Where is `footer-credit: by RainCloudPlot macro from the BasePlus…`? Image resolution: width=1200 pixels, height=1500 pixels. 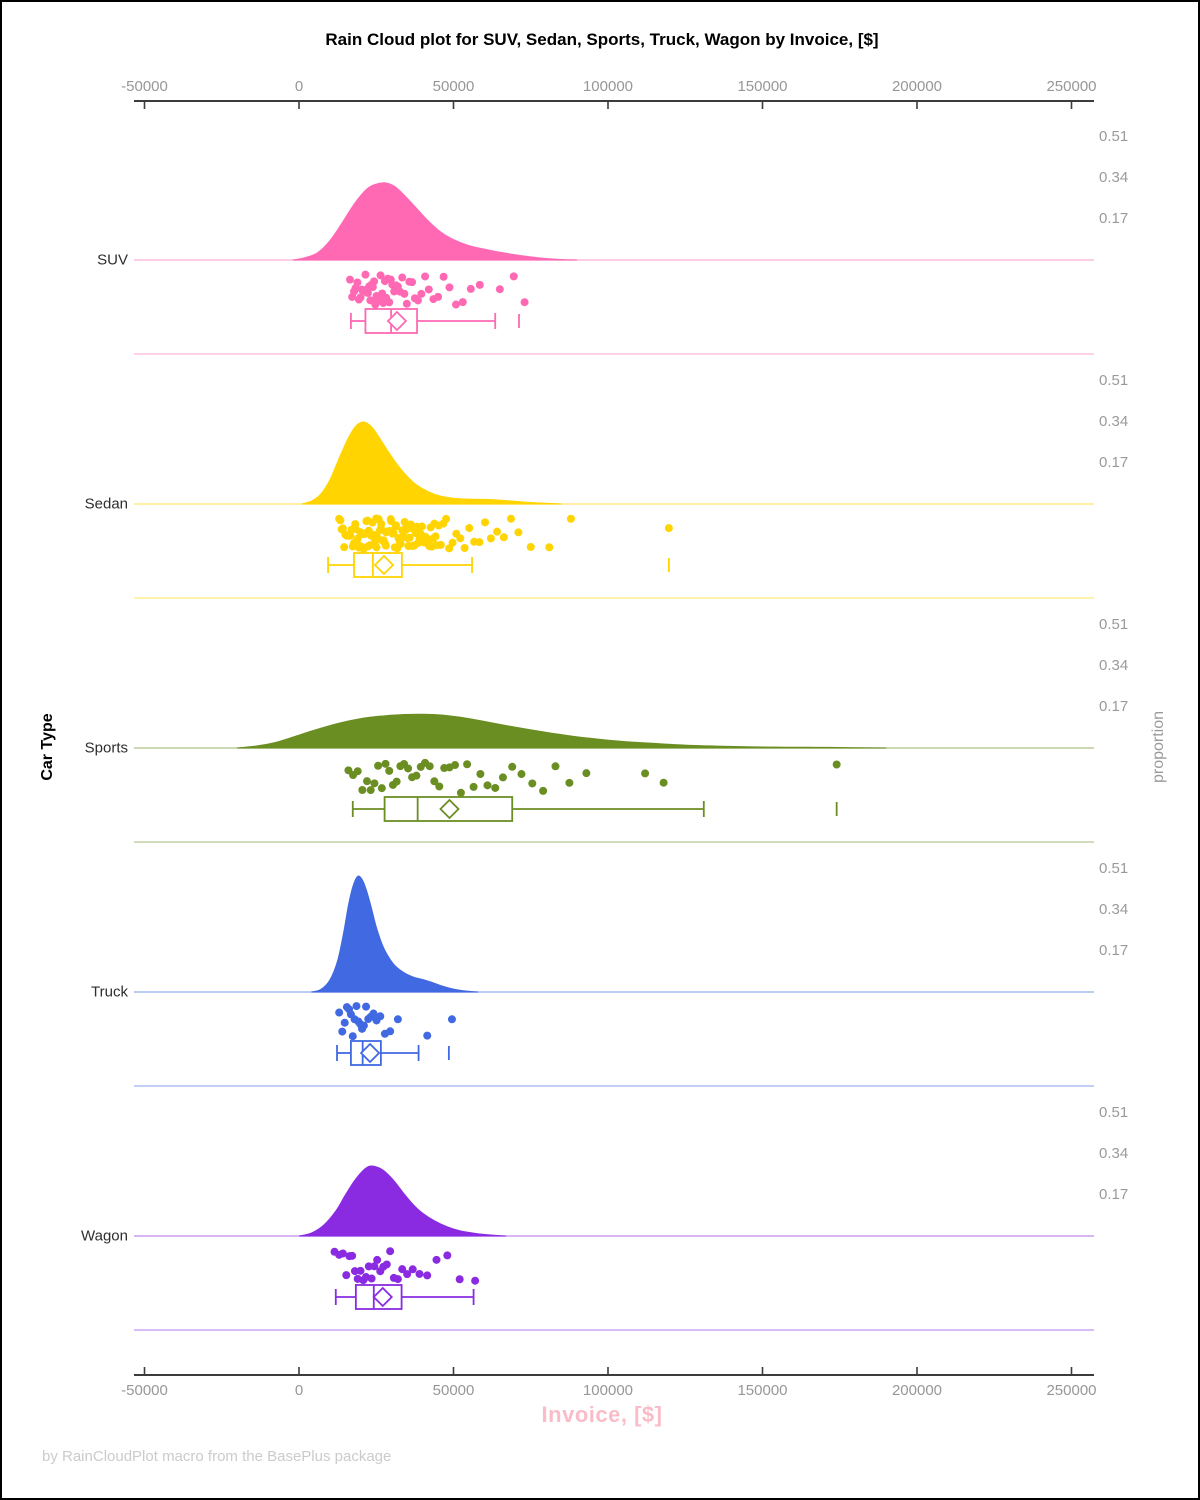 footer-credit: by RainCloudPlot macro from the BasePlus… is located at coordinates (217, 1456).